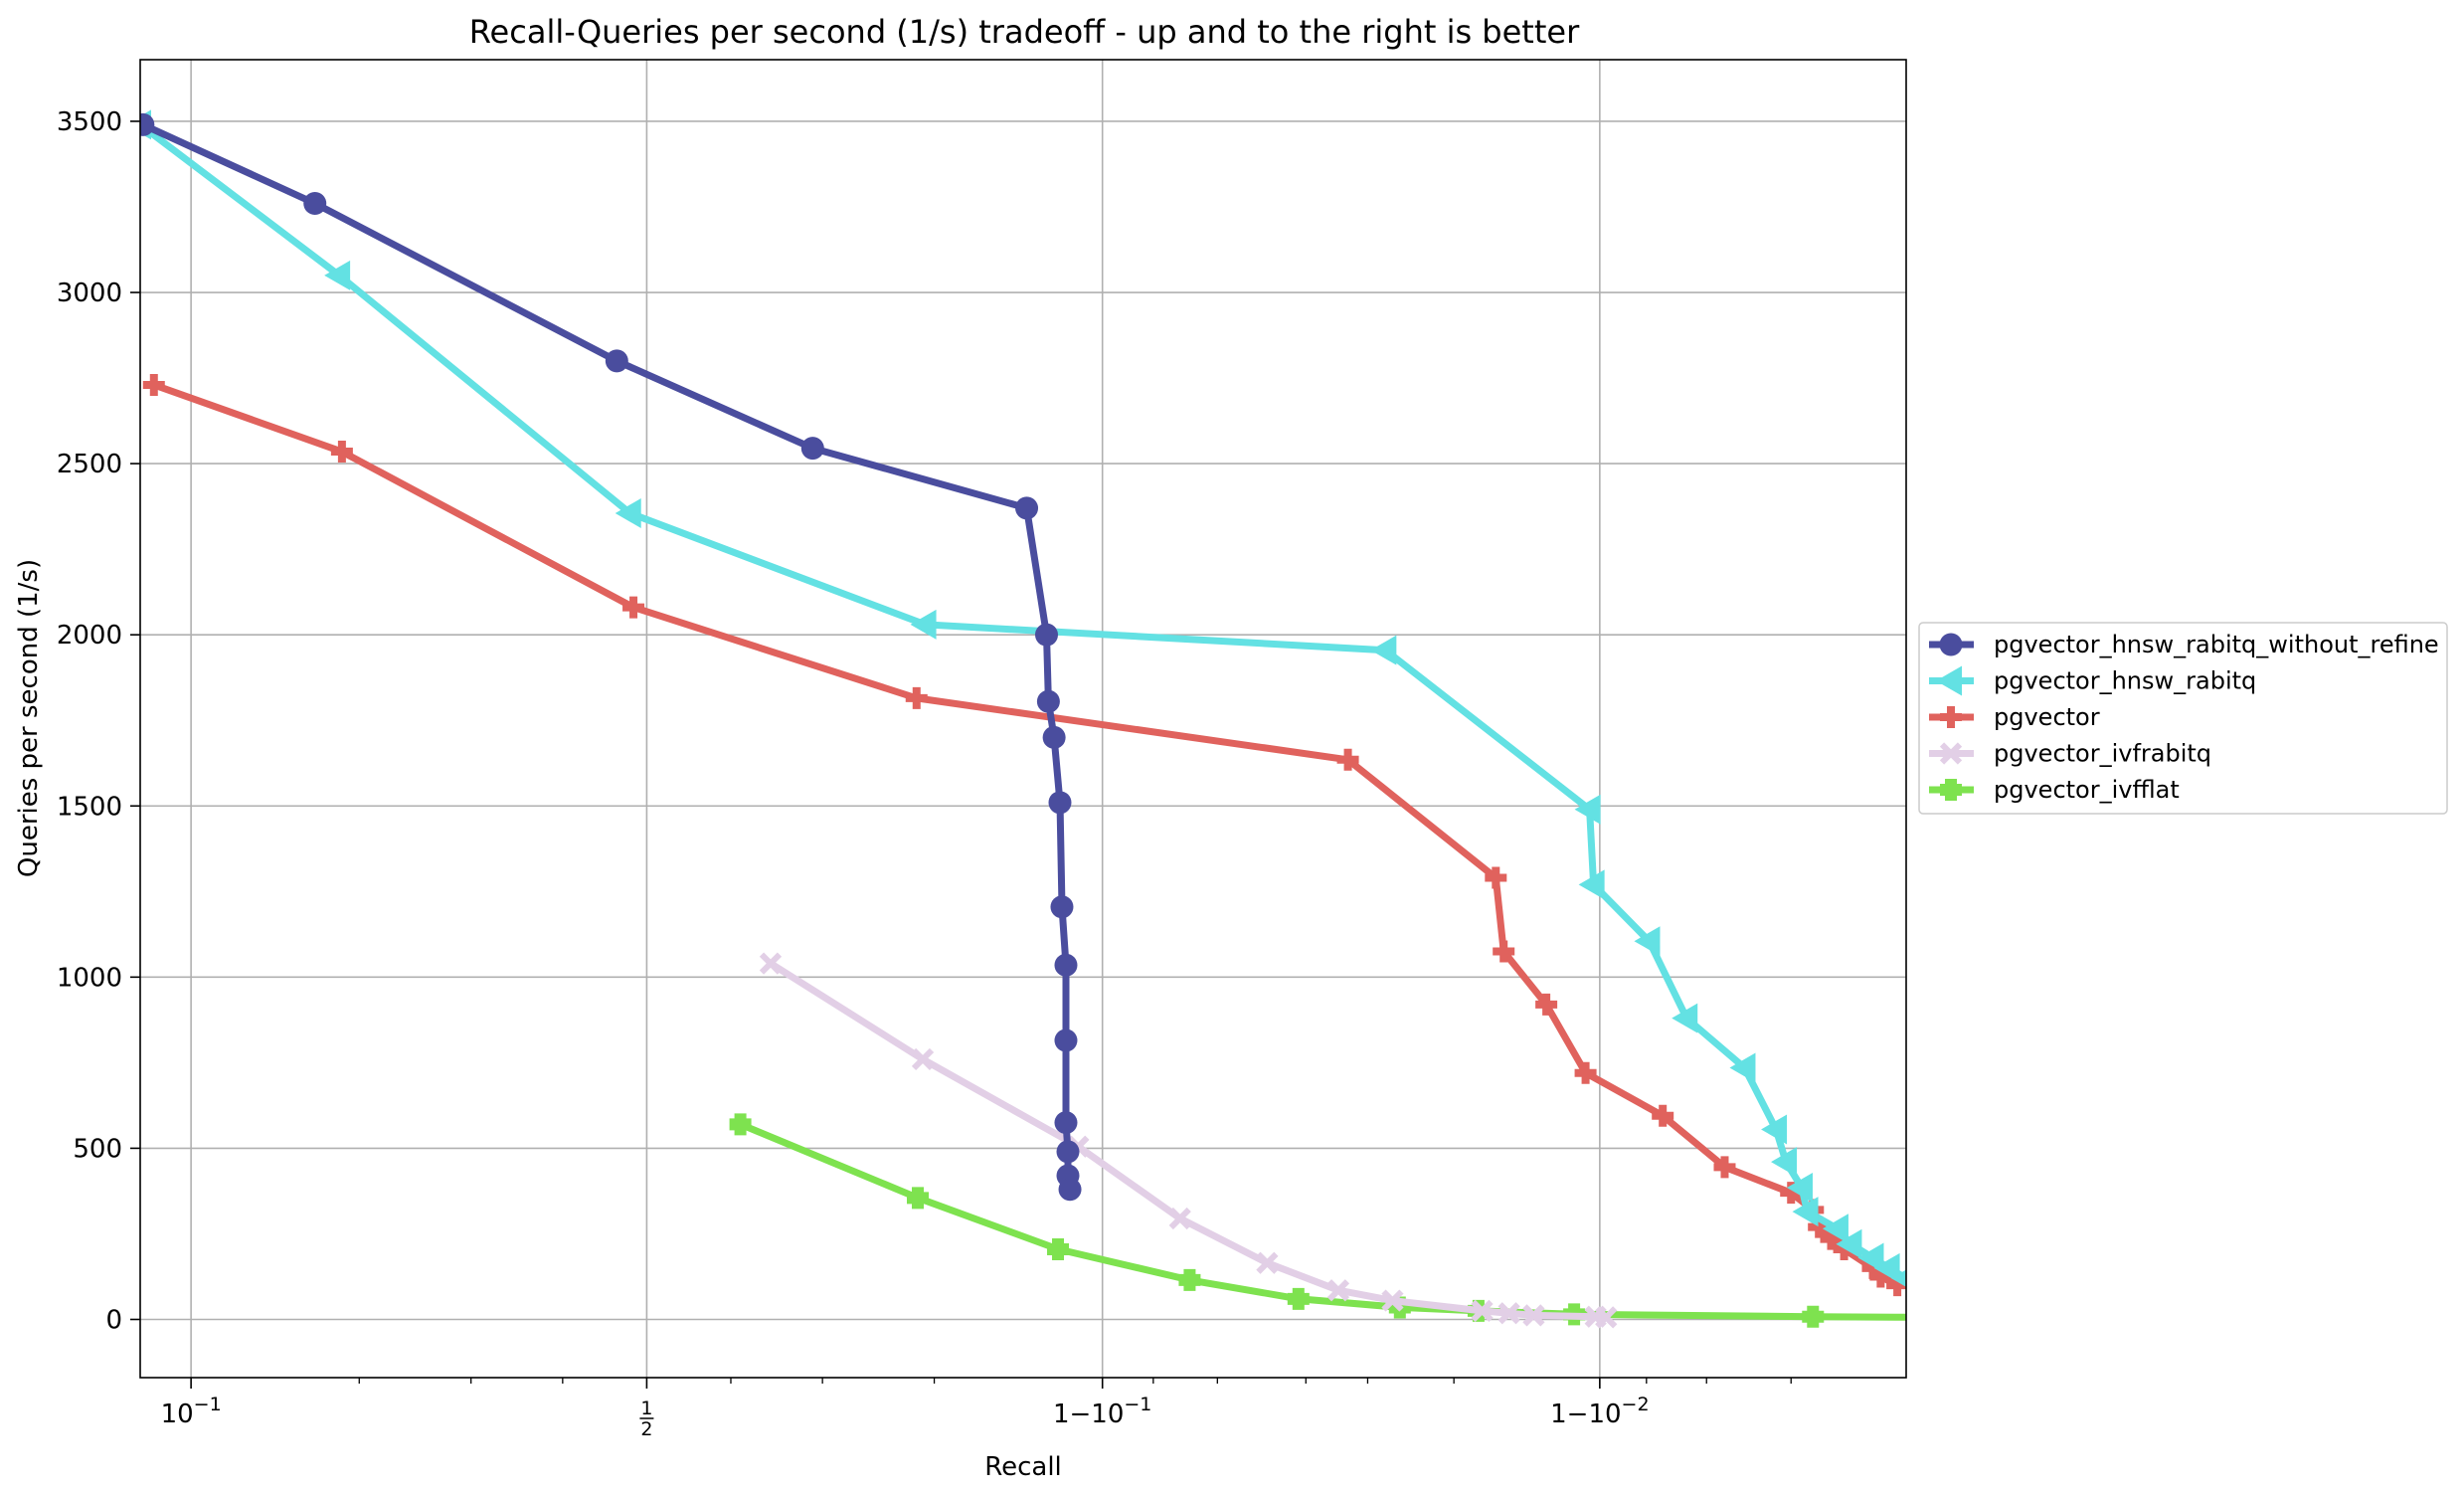 This screenshot has width=2464, height=1494. I want to click on legend-item: pgvector_hnsw_rabitq_without_refine, so click(2184, 644).